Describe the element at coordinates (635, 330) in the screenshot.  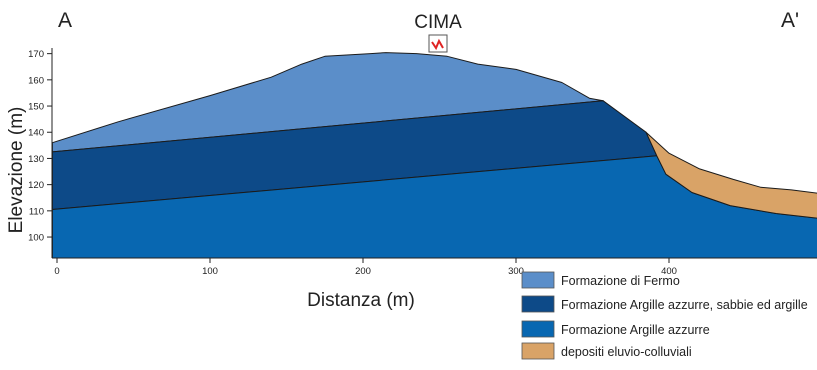
I see `legend-label-argille: Formazione Argille azzurre` at that location.